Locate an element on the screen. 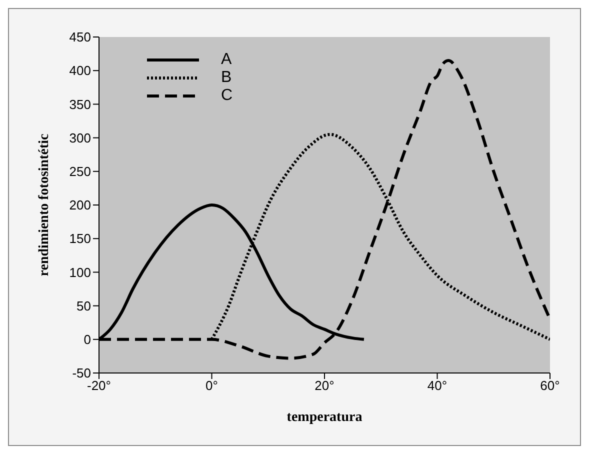 The width and height of the screenshot is (589, 454). x-tick-label: -20° is located at coordinates (99, 386).